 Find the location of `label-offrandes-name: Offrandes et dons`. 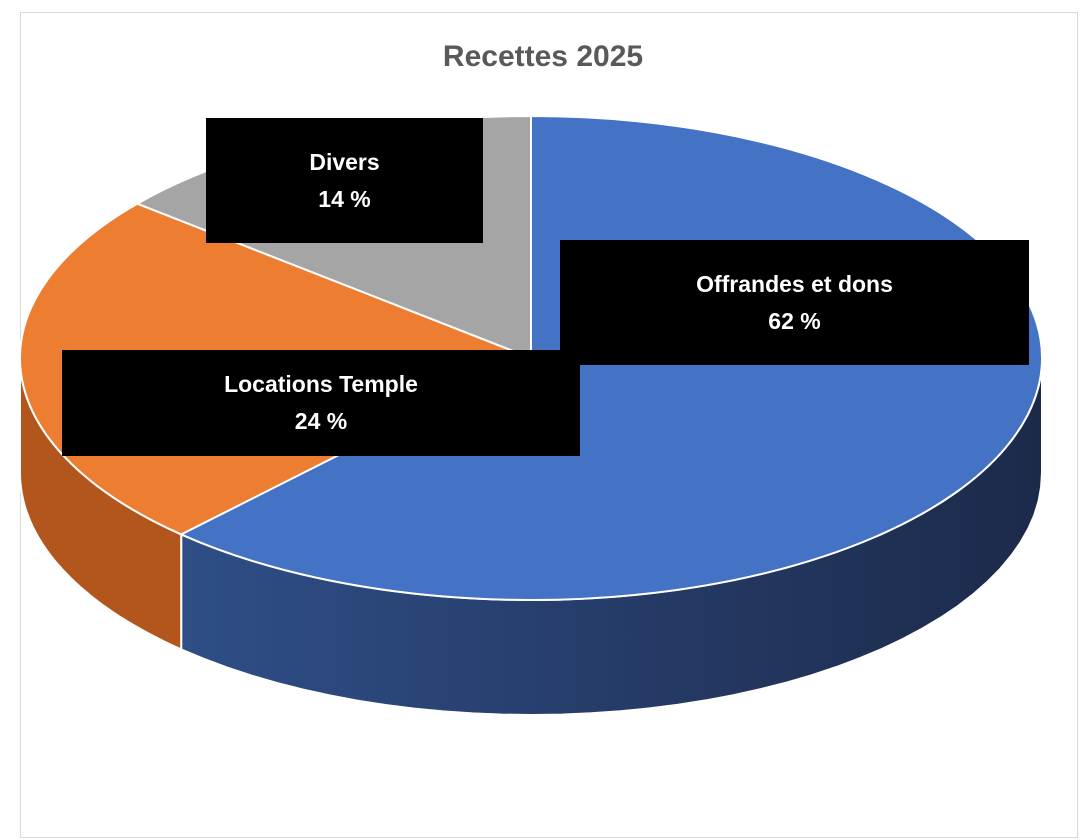

label-offrandes-name: Offrandes et dons is located at coordinates (794, 283).